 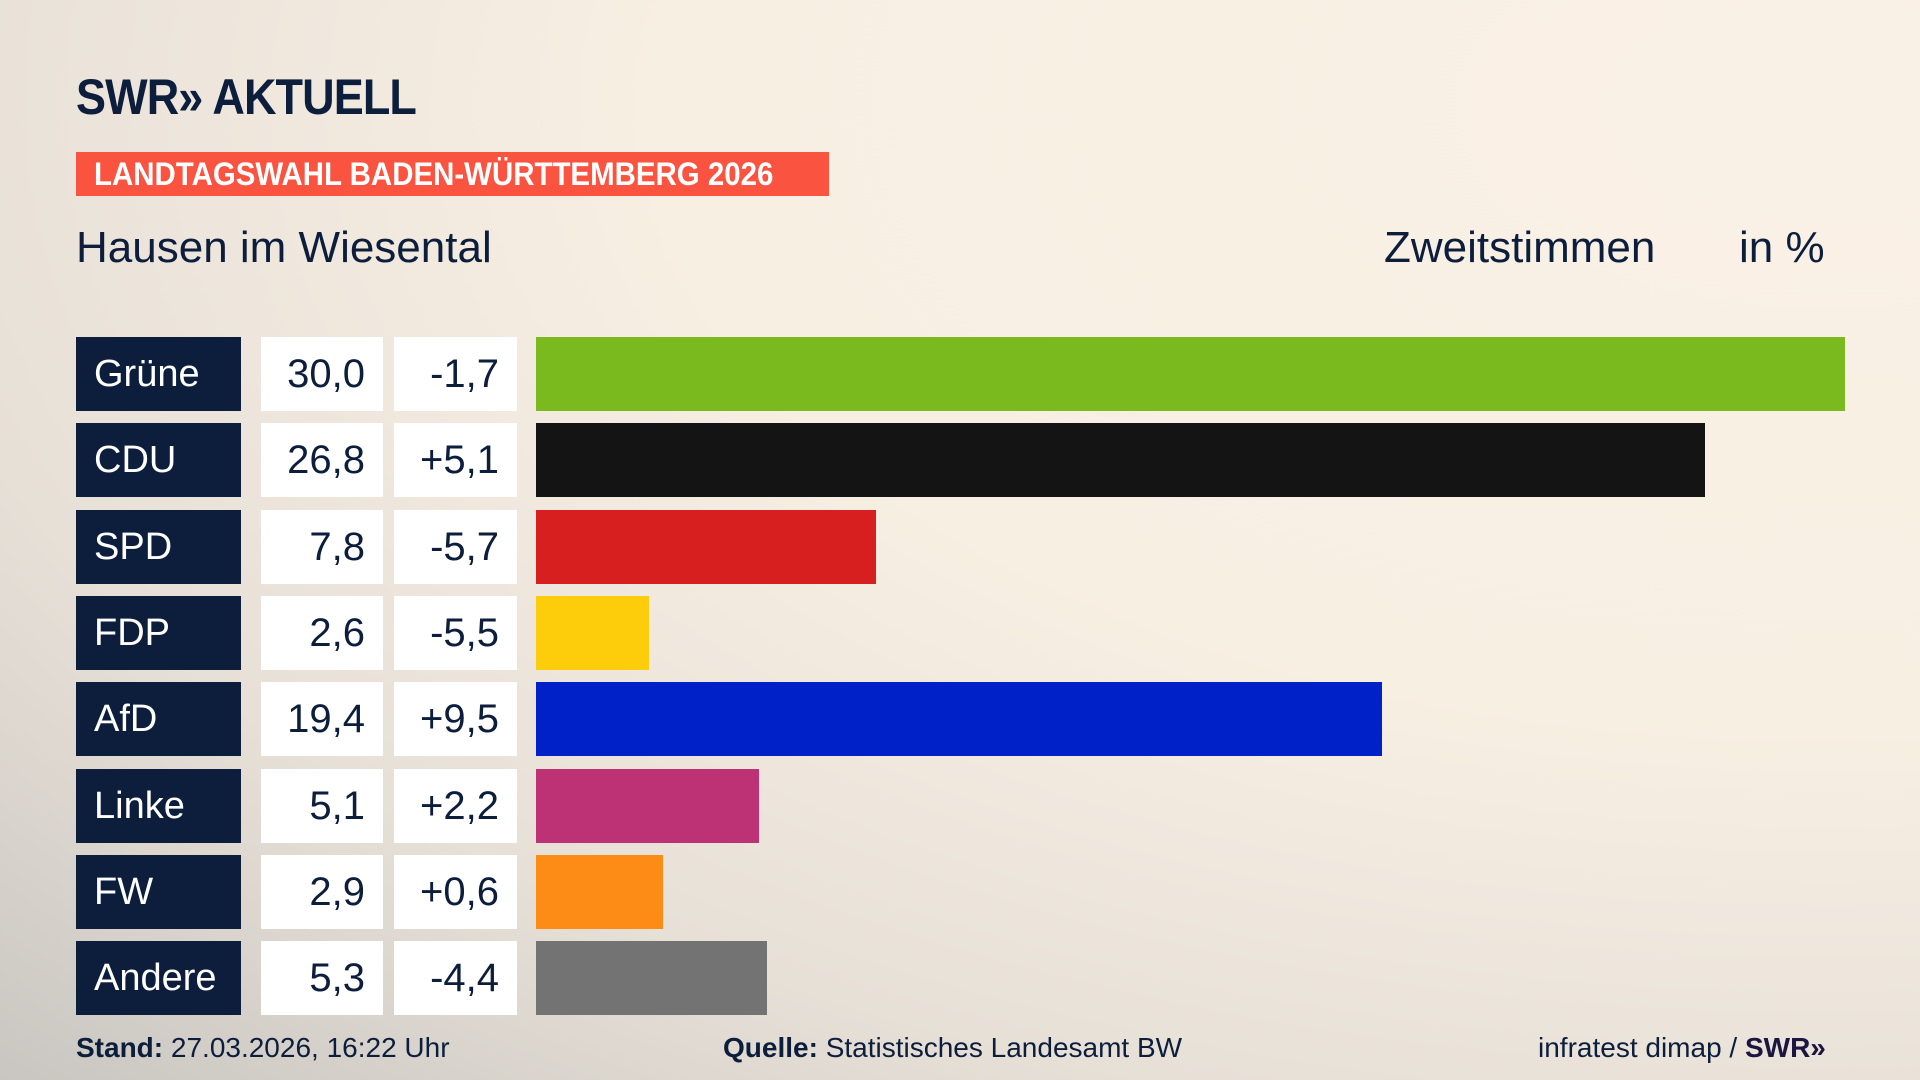 What do you see at coordinates (455, 460) in the screenshot?
I see `vote-change: +5,1` at bounding box center [455, 460].